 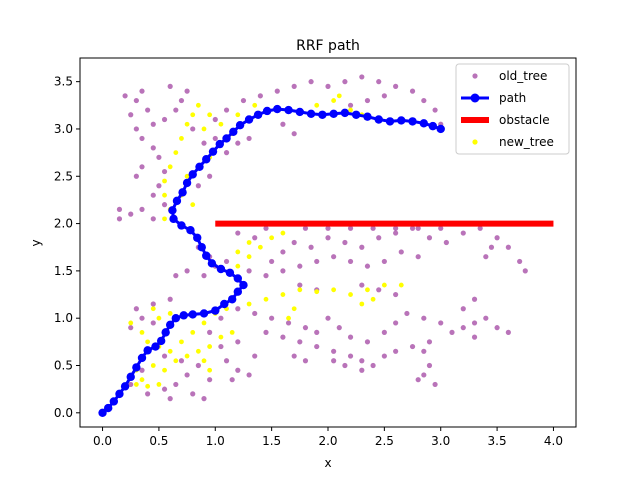 What do you see at coordinates (523, 76) in the screenshot?
I see `legend-label: old_tree` at bounding box center [523, 76].